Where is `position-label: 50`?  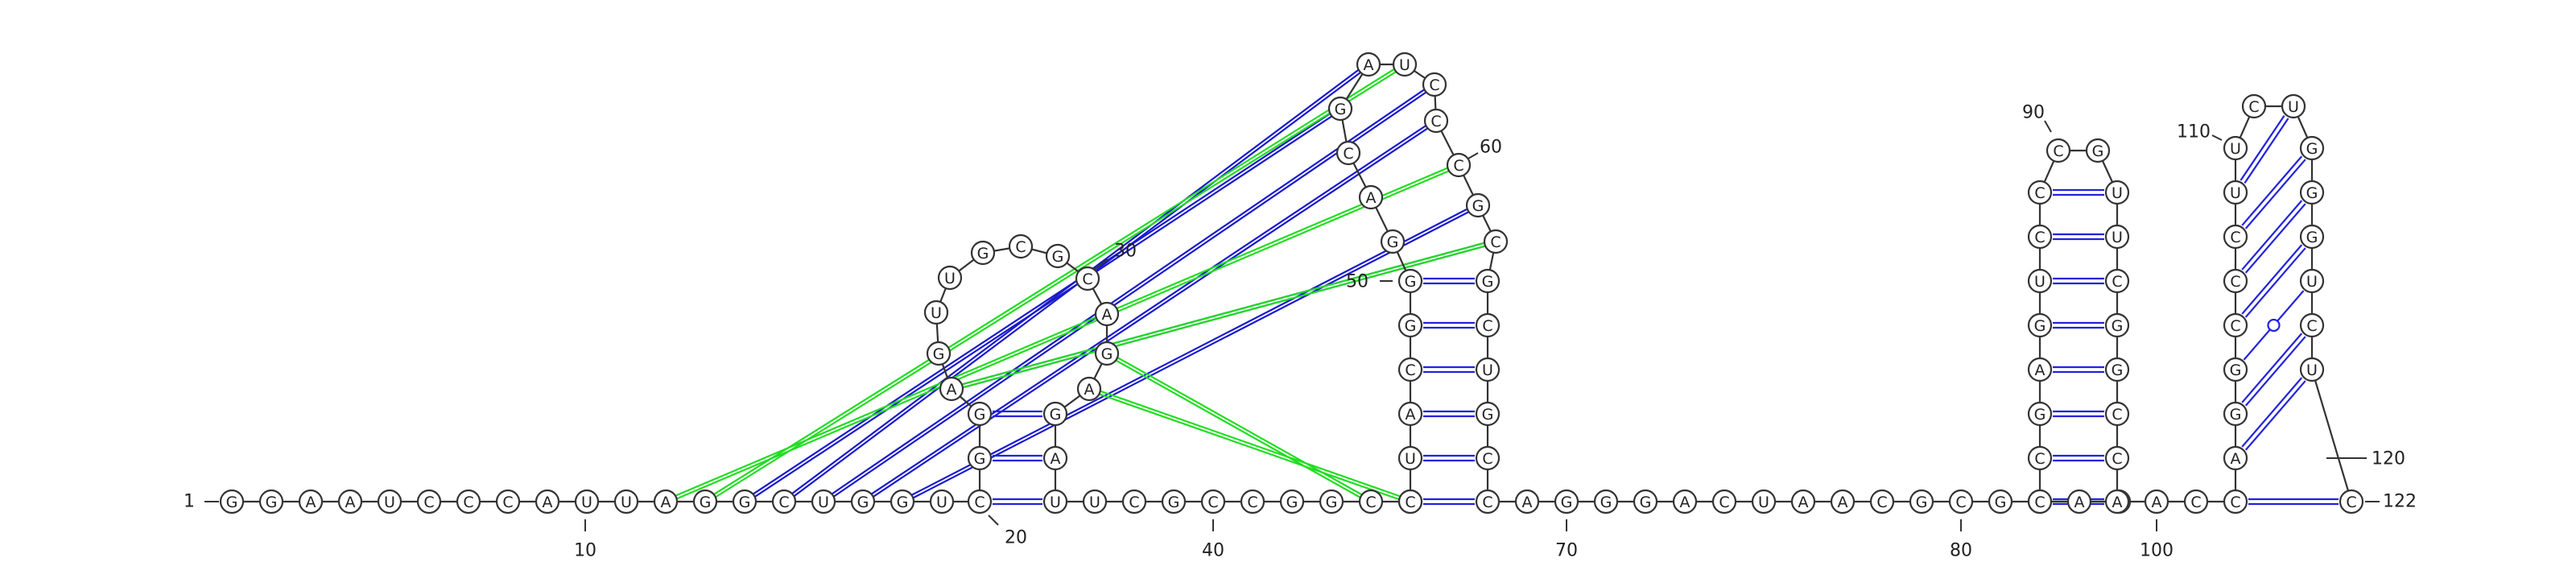
position-label: 50 is located at coordinates (1357, 282).